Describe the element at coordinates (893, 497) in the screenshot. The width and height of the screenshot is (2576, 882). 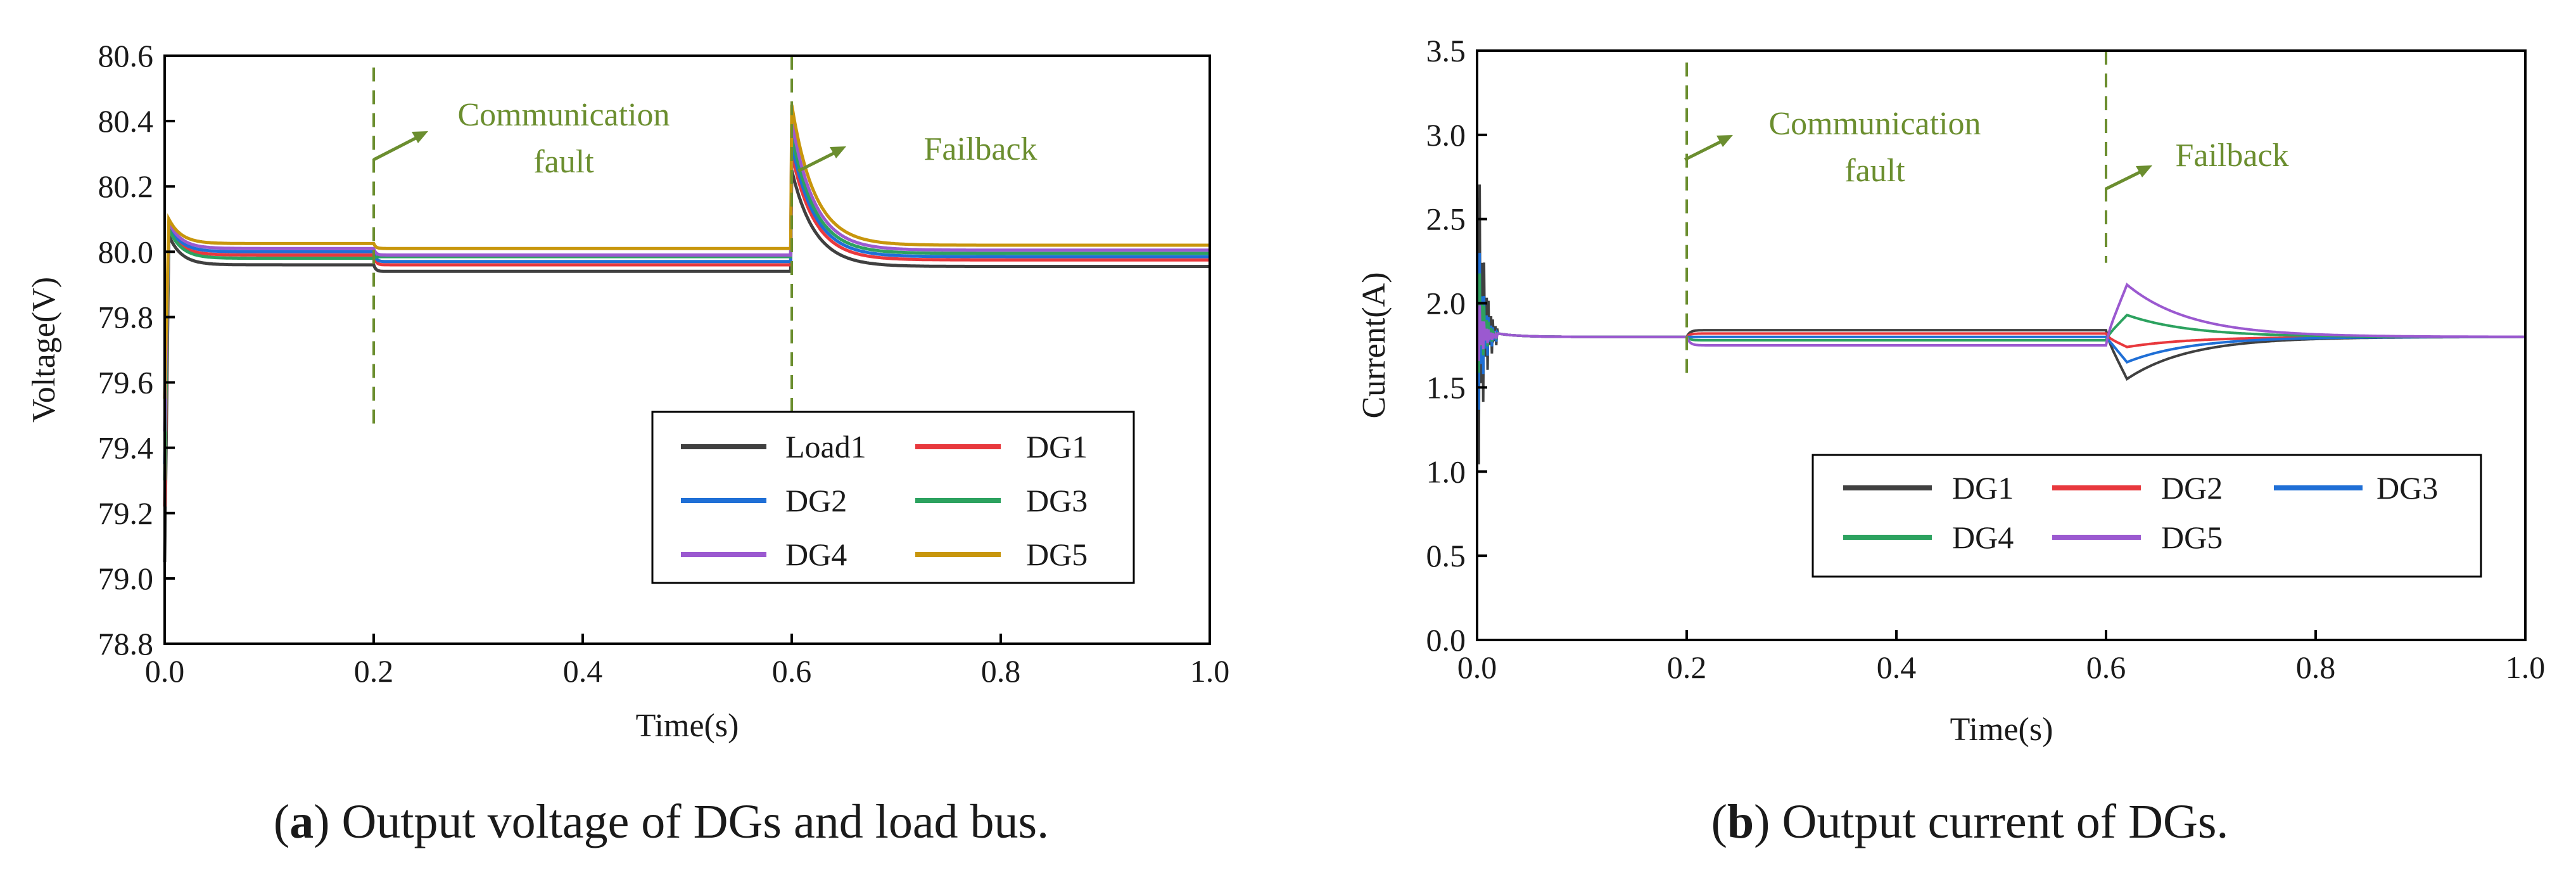
I see `panel-a-legend: Load1 DG1 DG2 DG3 DG4 DG5` at that location.